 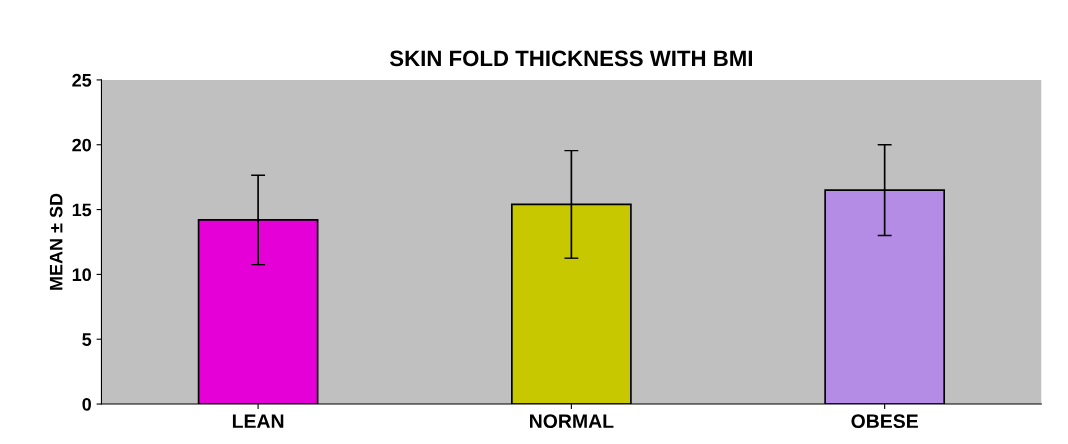 I want to click on y-tick-label: 20, so click(x=81, y=145).